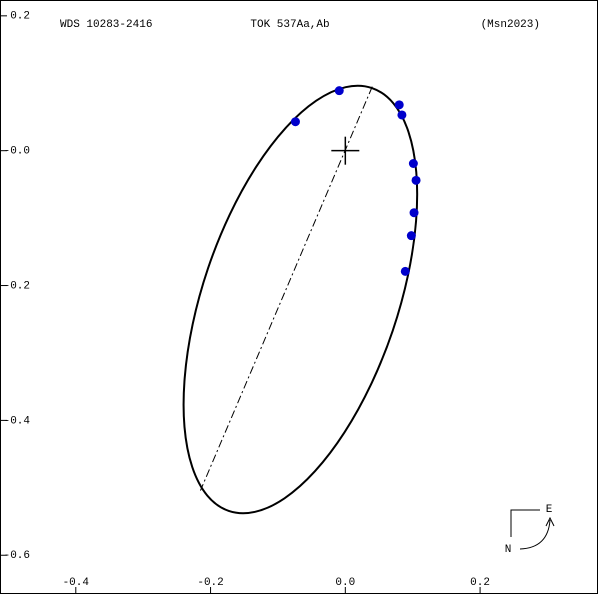  I want to click on compass: E N, so click(530, 530).